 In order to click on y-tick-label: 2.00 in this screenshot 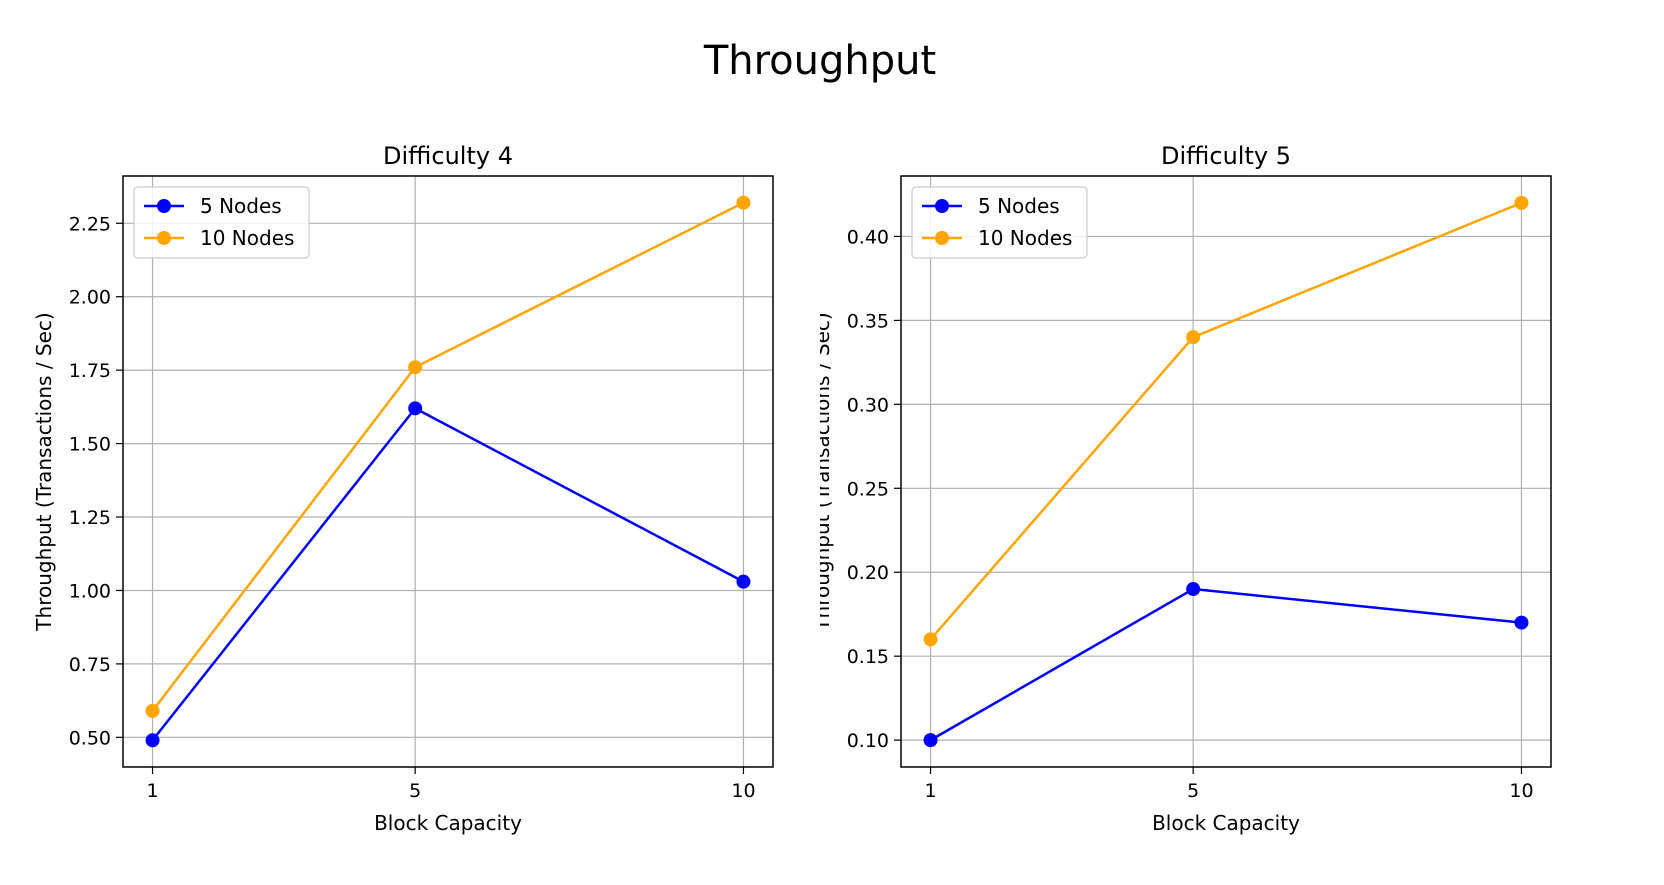, I will do `click(90, 298)`.